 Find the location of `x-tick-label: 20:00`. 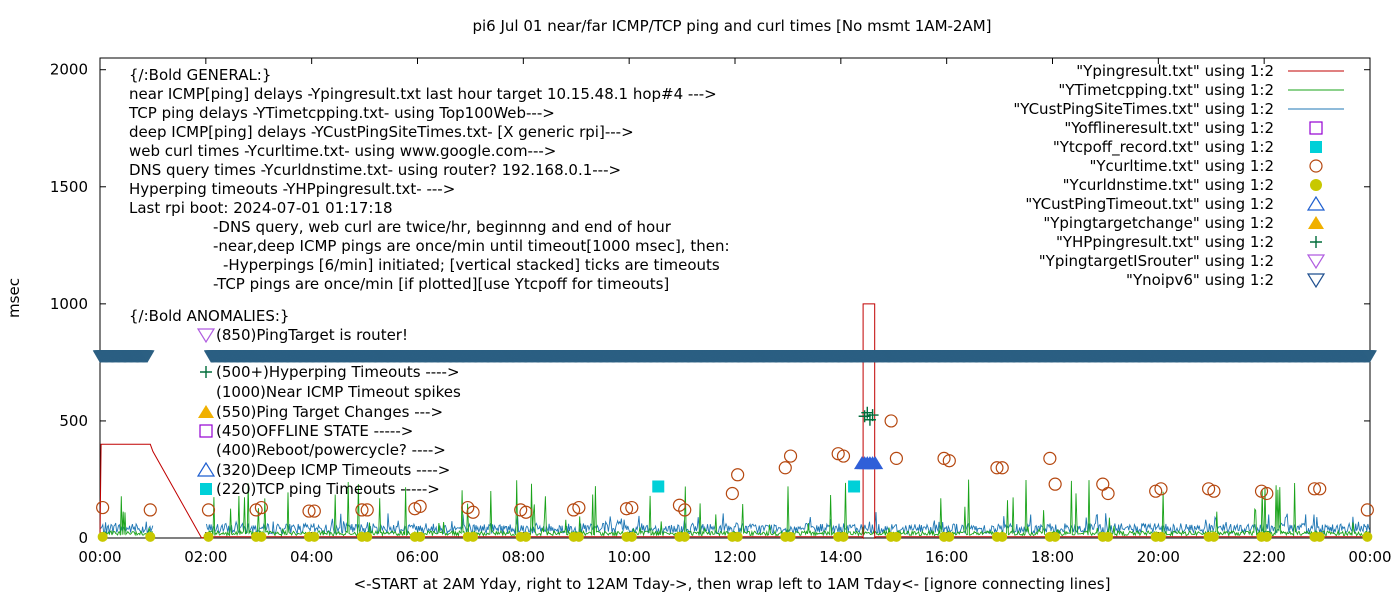

x-tick-label: 20:00 is located at coordinates (1158, 557).